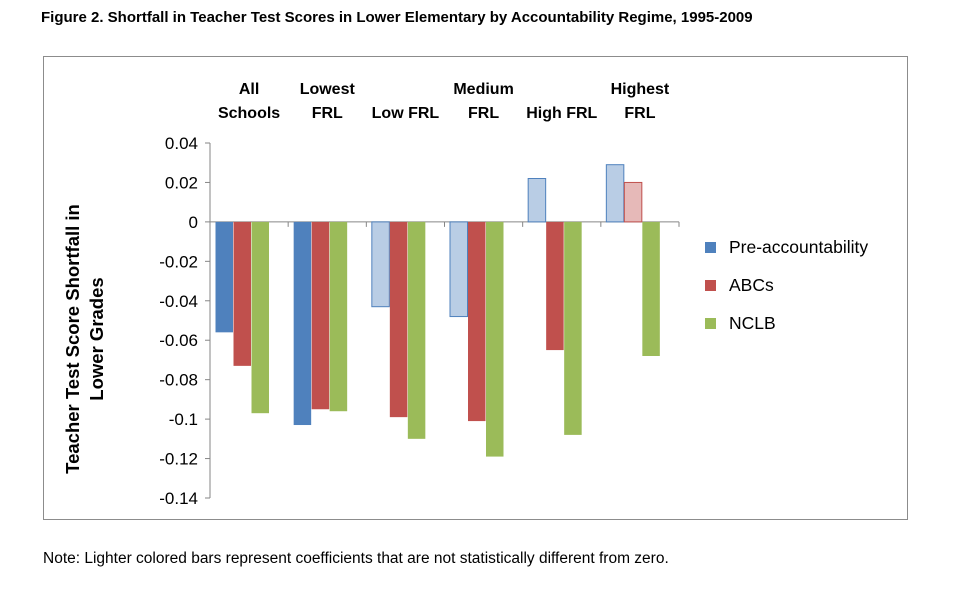  I want to click on legend-label-abcs: ABCs, so click(751, 285).